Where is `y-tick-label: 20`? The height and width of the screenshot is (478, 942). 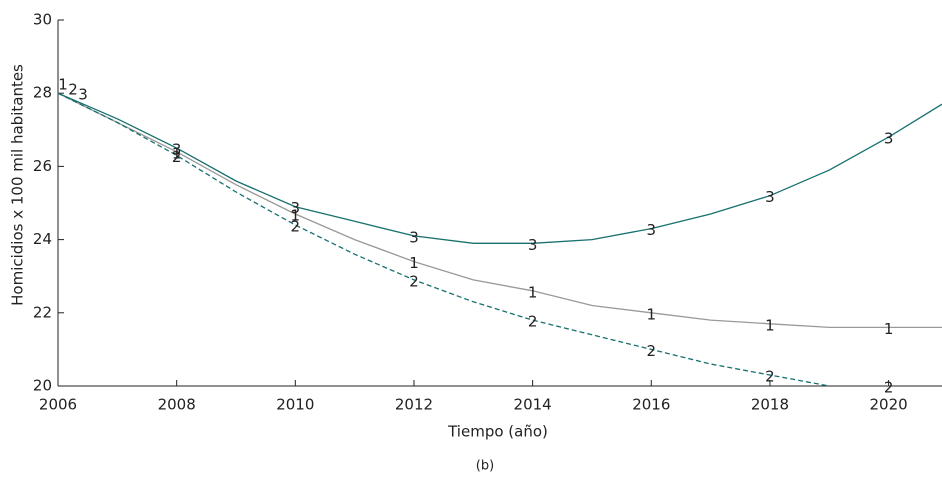 y-tick-label: 20 is located at coordinates (42, 386).